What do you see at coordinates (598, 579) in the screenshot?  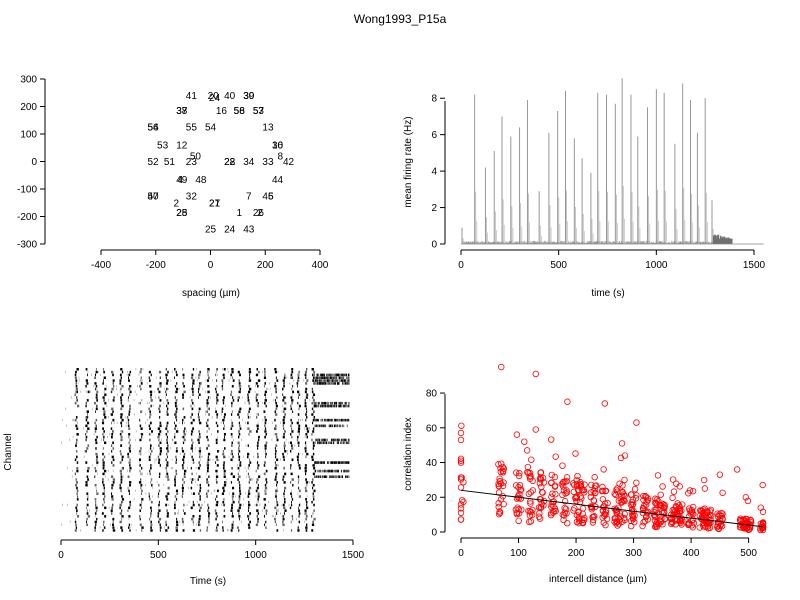 I see `x-axis-label: intercell distance (µm)` at bounding box center [598, 579].